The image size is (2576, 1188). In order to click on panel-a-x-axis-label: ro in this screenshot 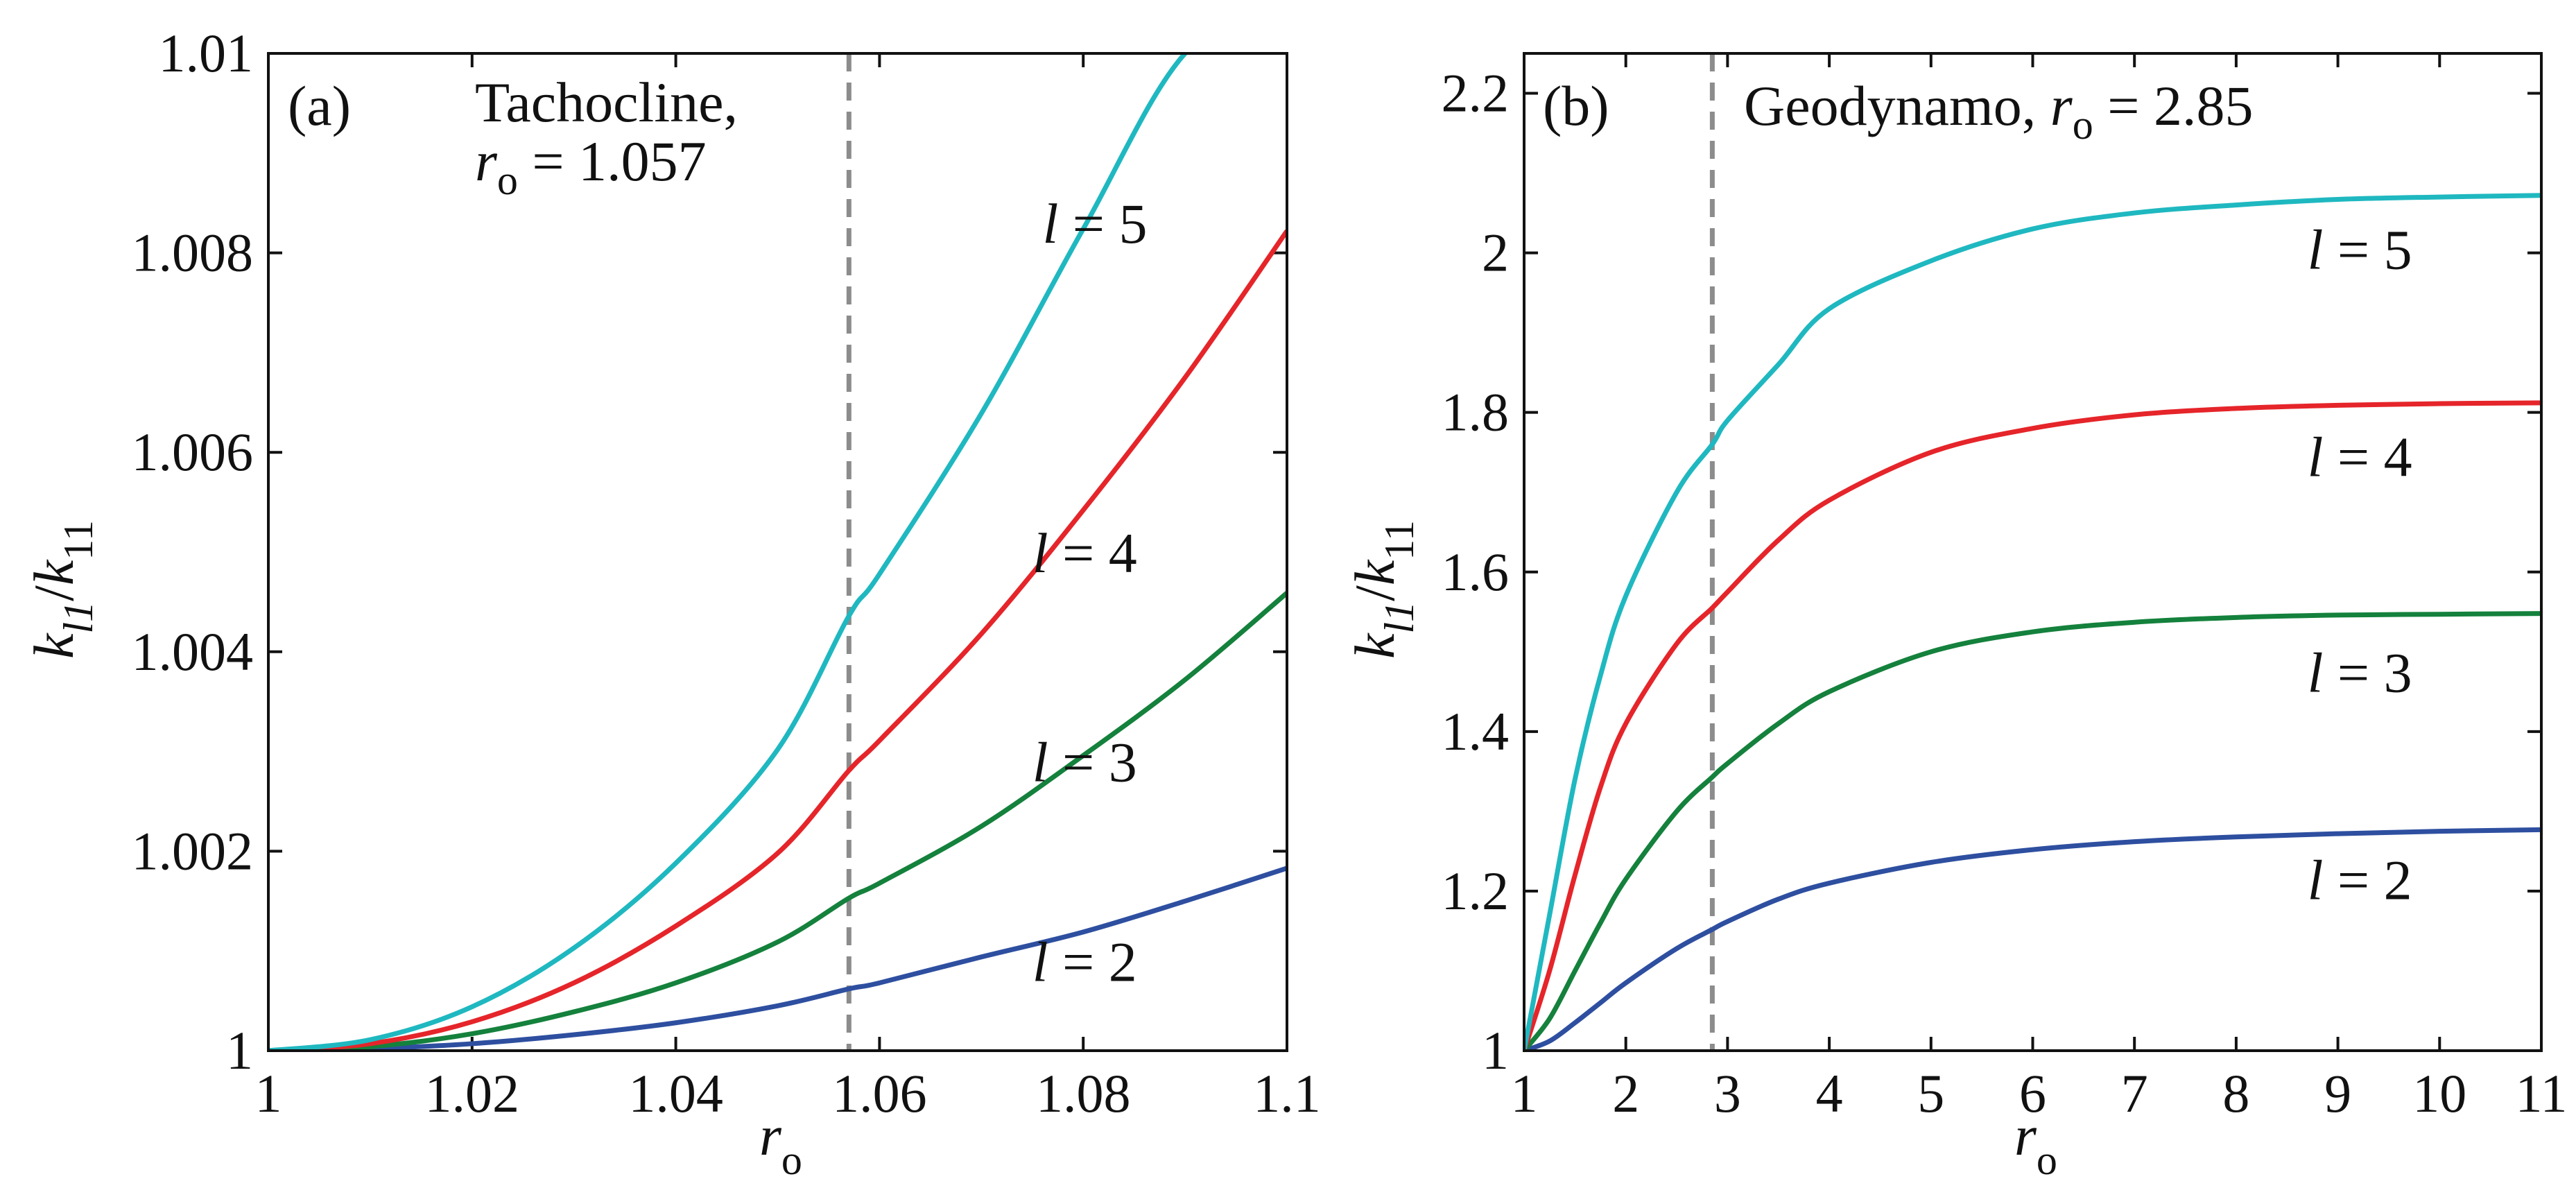, I will do `click(780, 1143)`.